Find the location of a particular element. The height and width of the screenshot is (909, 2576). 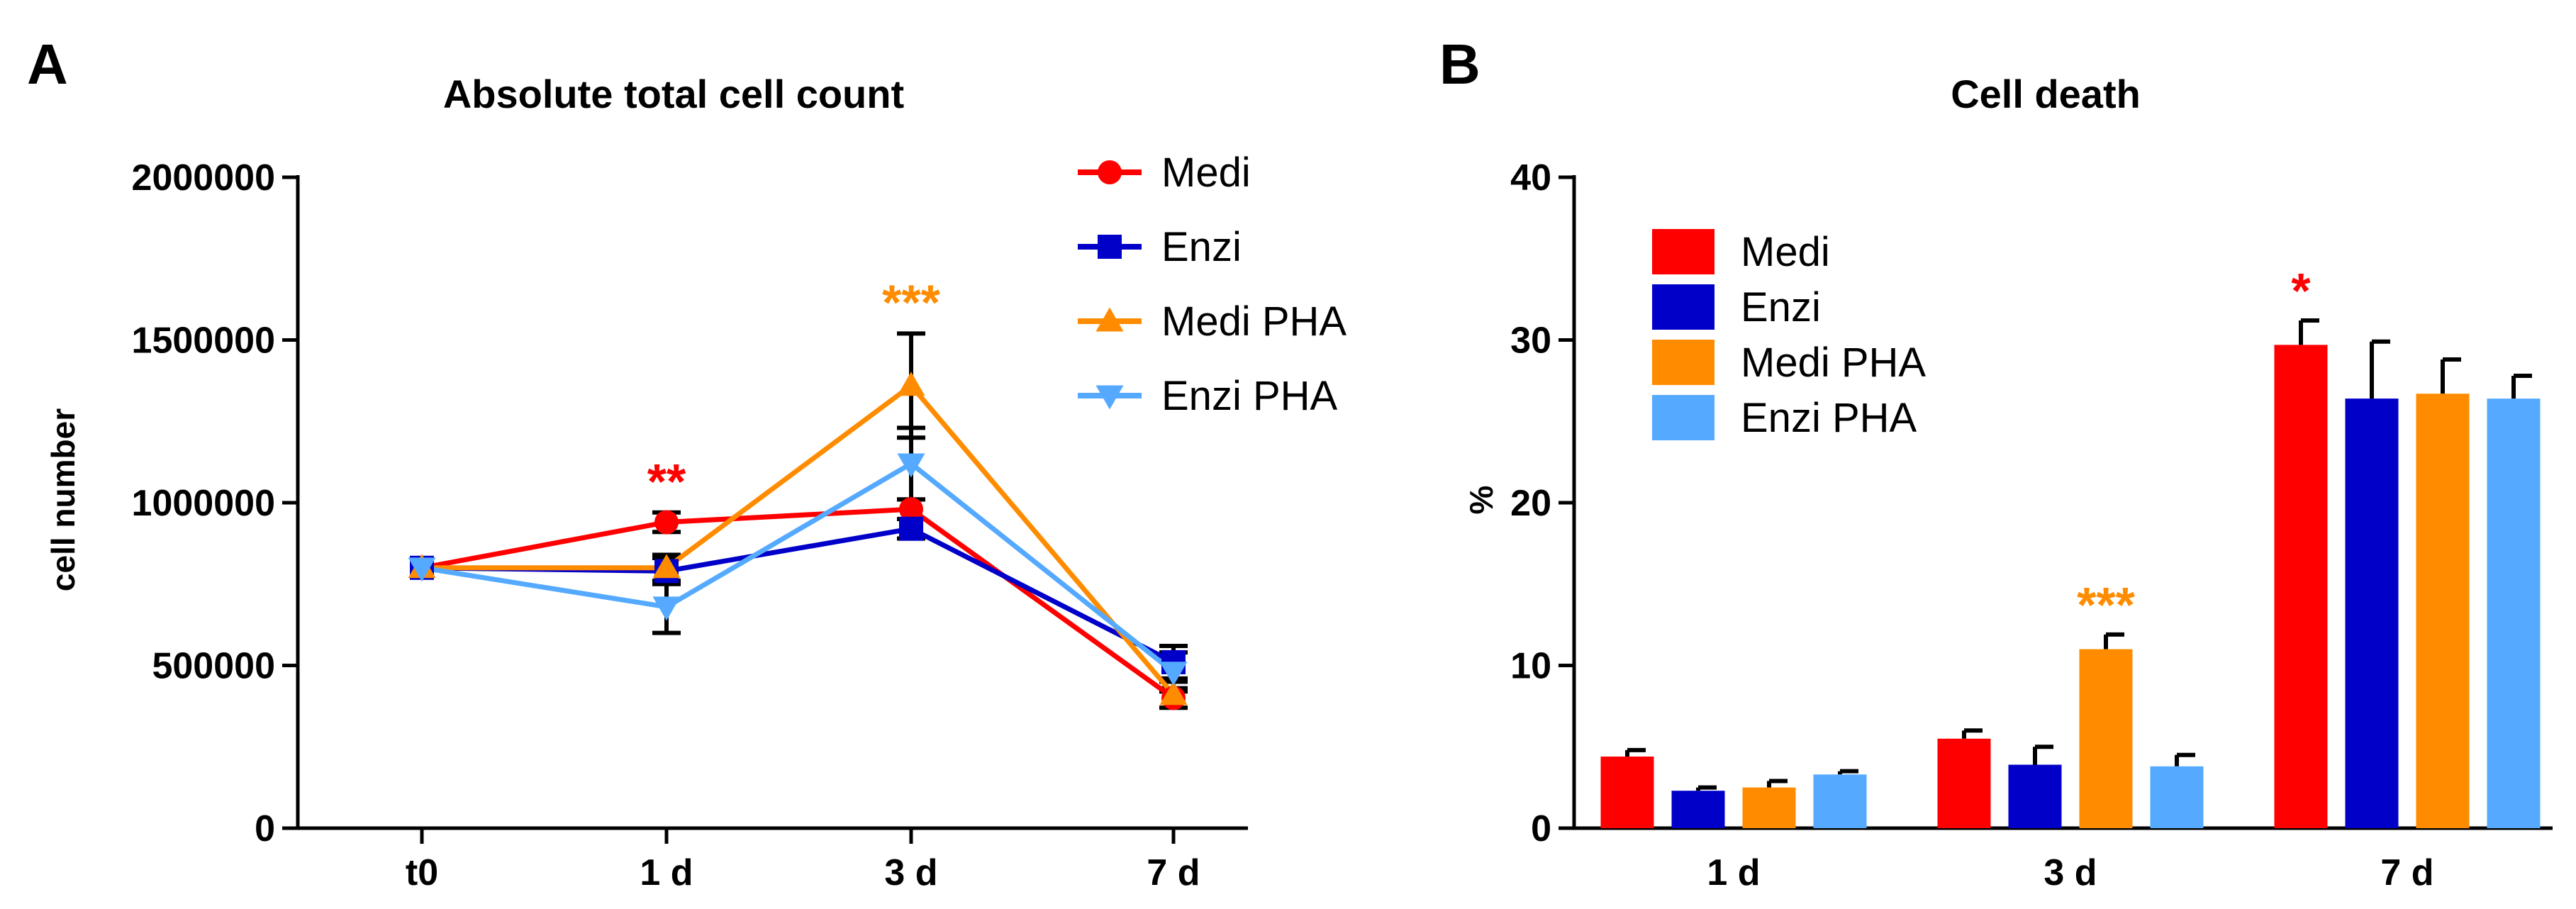

annotations-b: **** is located at coordinates (2194, 448).